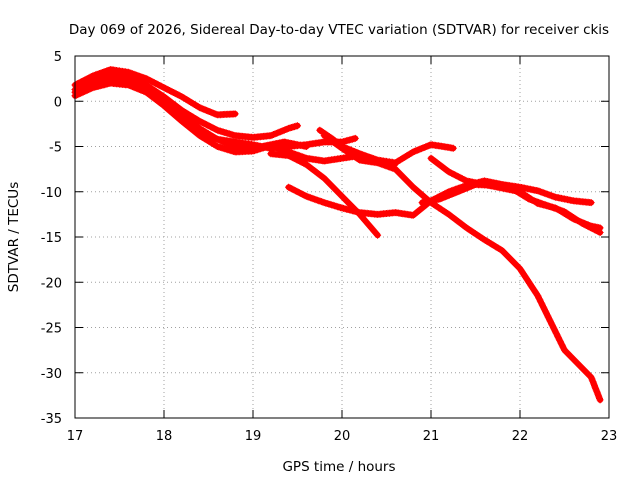 The height and width of the screenshot is (480, 640). Describe the element at coordinates (609, 436) in the screenshot. I see `x-tick-label-6: 23` at that location.